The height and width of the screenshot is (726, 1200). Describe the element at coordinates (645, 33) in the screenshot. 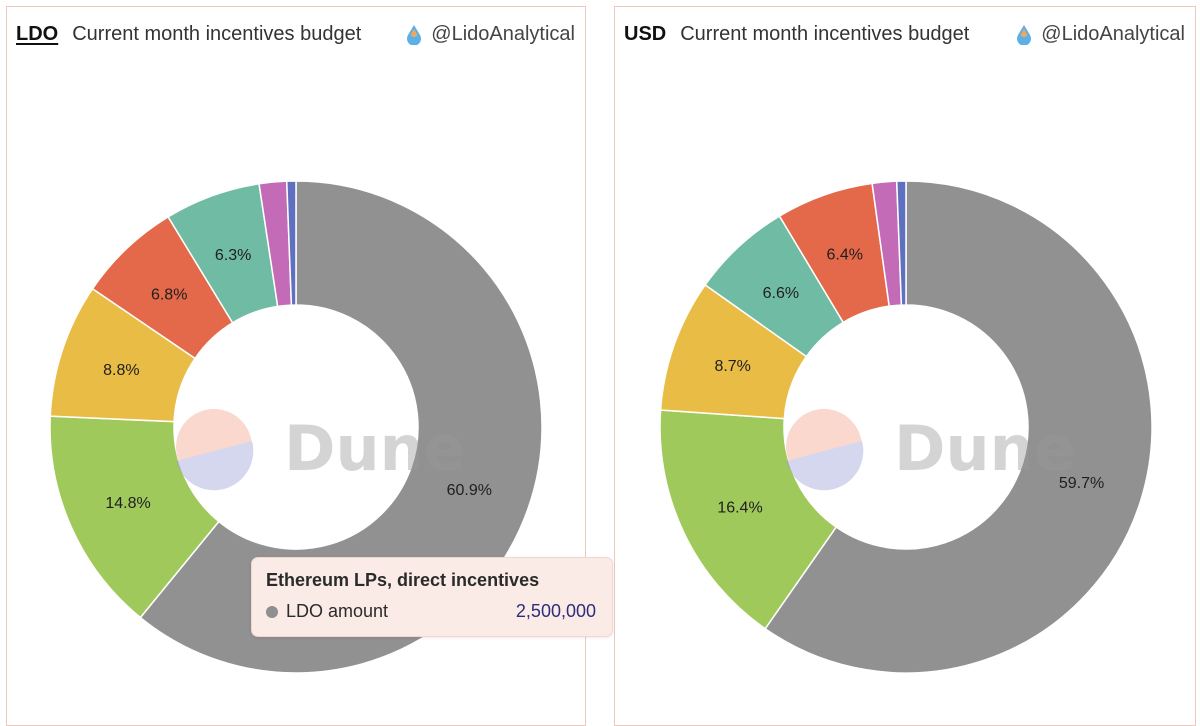

I see `unit-tab-usd: USD` at that location.